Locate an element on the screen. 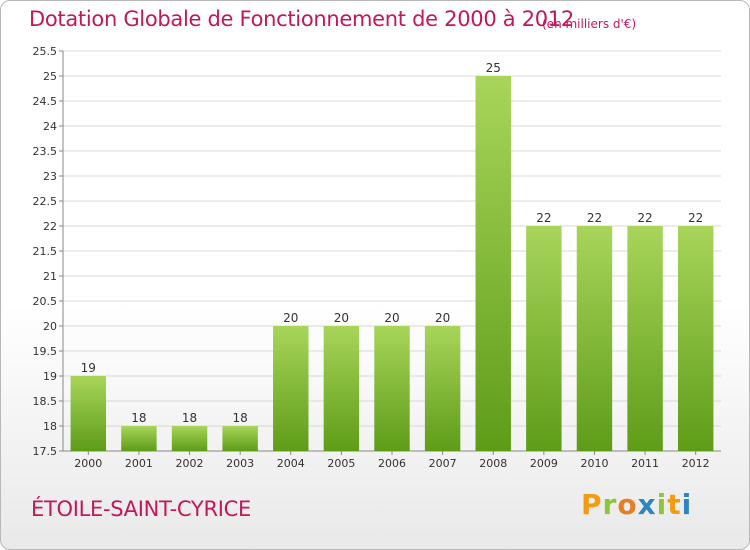 The height and width of the screenshot is (550, 750). brand-letter: x is located at coordinates (647, 504).